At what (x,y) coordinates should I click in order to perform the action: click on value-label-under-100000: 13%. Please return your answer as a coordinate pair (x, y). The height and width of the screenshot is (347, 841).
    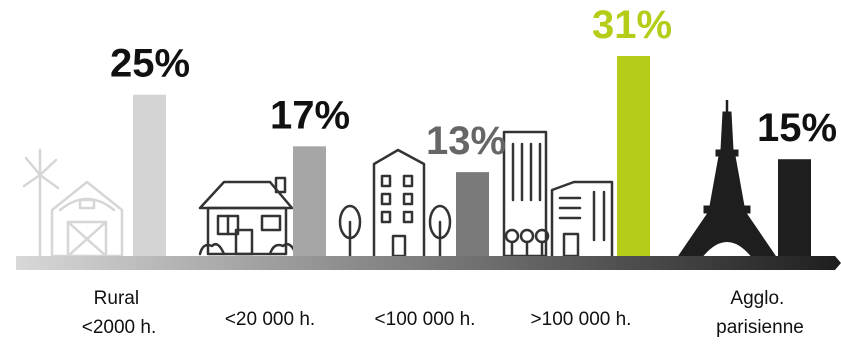
    Looking at the image, I should click on (466, 141).